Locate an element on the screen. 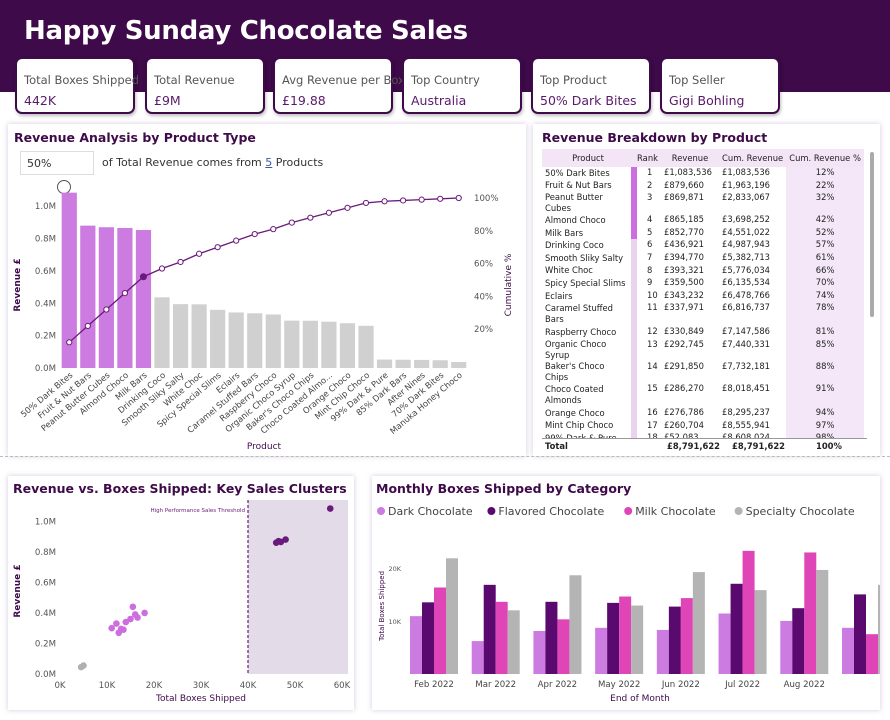 The width and height of the screenshot is (890, 720). legend-label: Specialty Chocolate is located at coordinates (800, 511).